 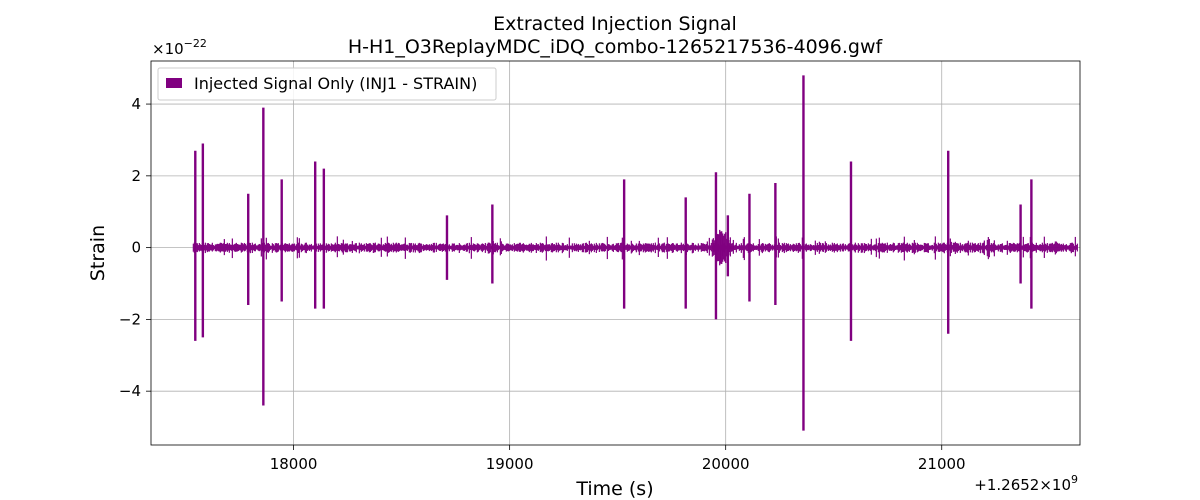 I want to click on x-tick-label: 20000, so click(x=726, y=464).